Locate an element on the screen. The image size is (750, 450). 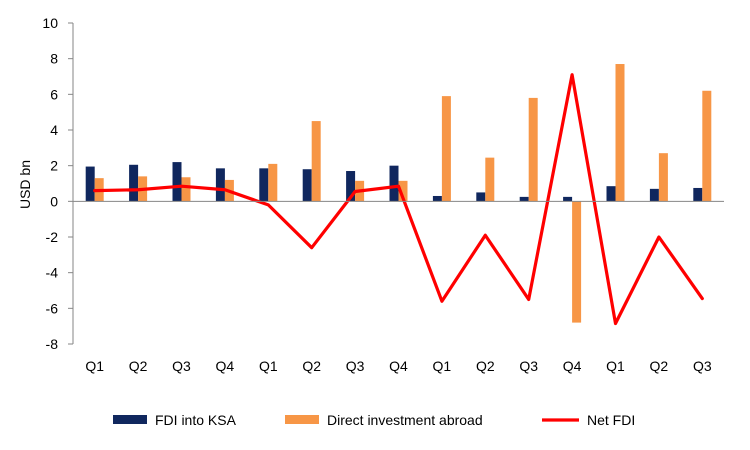
y-tick-label: 10 is located at coordinates (50, 23).